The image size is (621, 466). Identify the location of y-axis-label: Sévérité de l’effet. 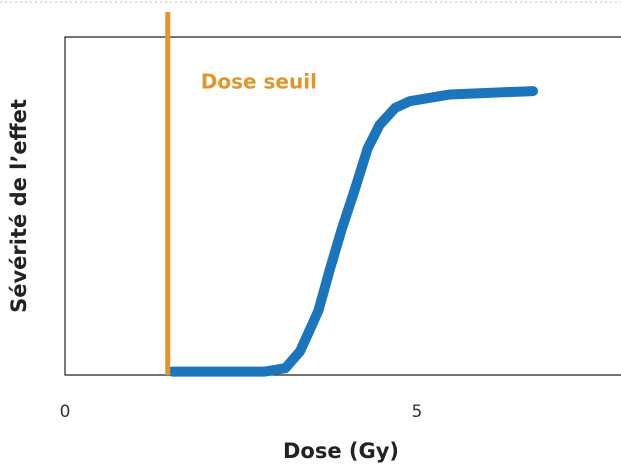
(19, 206).